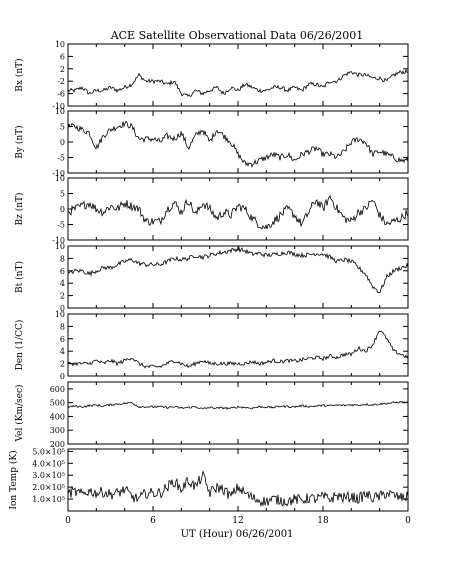 This screenshot has width=454, height=572. Describe the element at coordinates (48, 487) in the screenshot. I see `y-tick-label: 2.0×10⁵` at that location.